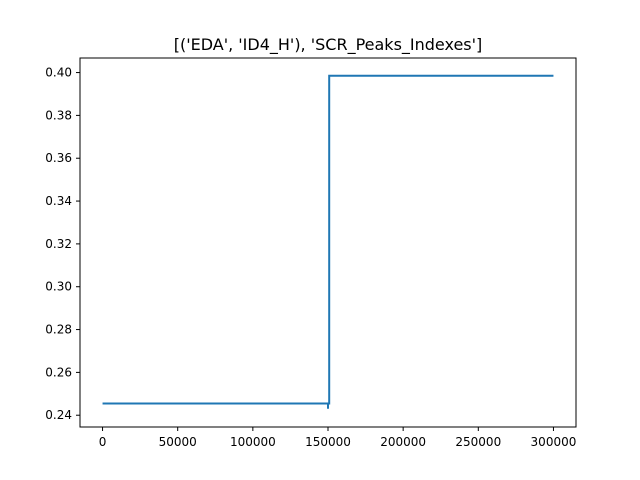 Image resolution: width=640 pixels, height=480 pixels. What do you see at coordinates (478, 442) in the screenshot?
I see `x-tick-label: 250000` at bounding box center [478, 442].